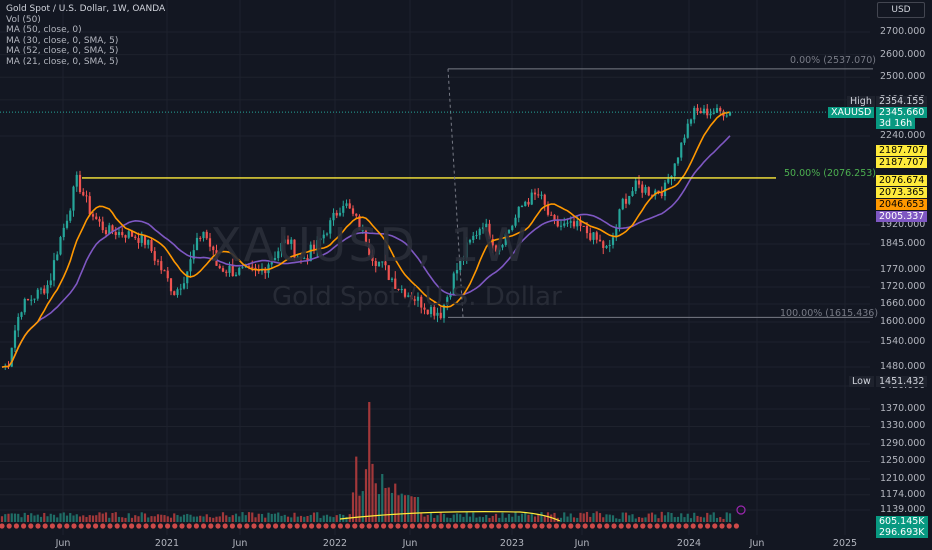 The width and height of the screenshot is (932, 550). What do you see at coordinates (62, 61) in the screenshot?
I see `legend-ma4: MA (21, close, 0, SMA, 5)` at bounding box center [62, 61].